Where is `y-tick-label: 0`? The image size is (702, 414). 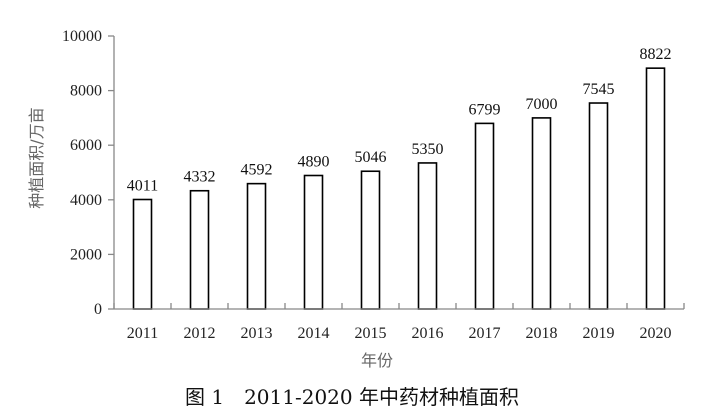 y-tick-label: 0 is located at coordinates (98, 309).